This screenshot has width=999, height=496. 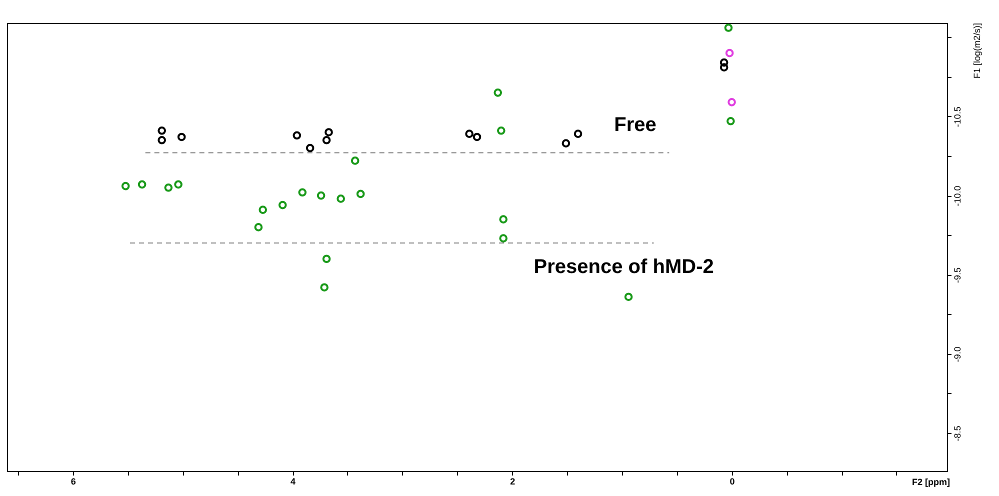 I want to click on y-axis-title: F1 [log(m2/s)], so click(x=977, y=51).